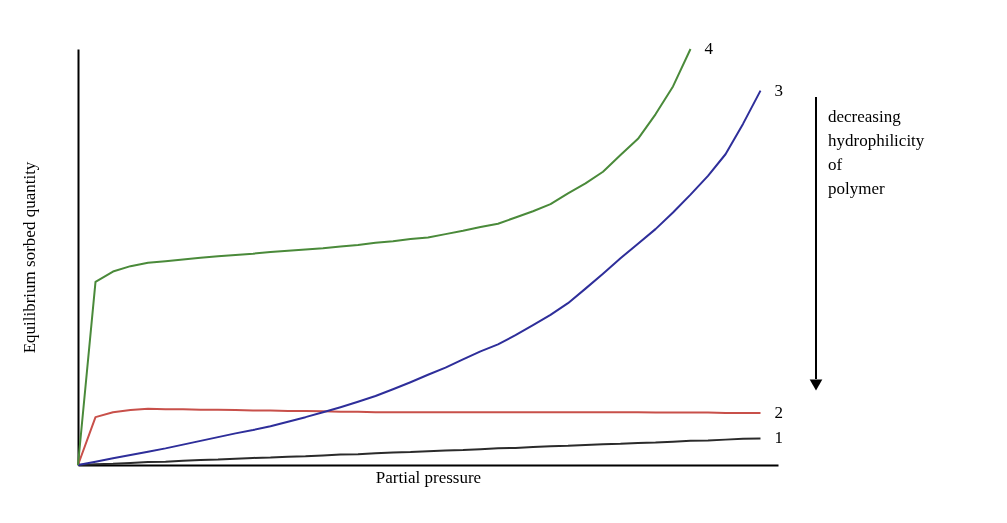  What do you see at coordinates (876, 152) in the screenshot?
I see `text: decreasing hydrophilicity of polymer` at bounding box center [876, 152].